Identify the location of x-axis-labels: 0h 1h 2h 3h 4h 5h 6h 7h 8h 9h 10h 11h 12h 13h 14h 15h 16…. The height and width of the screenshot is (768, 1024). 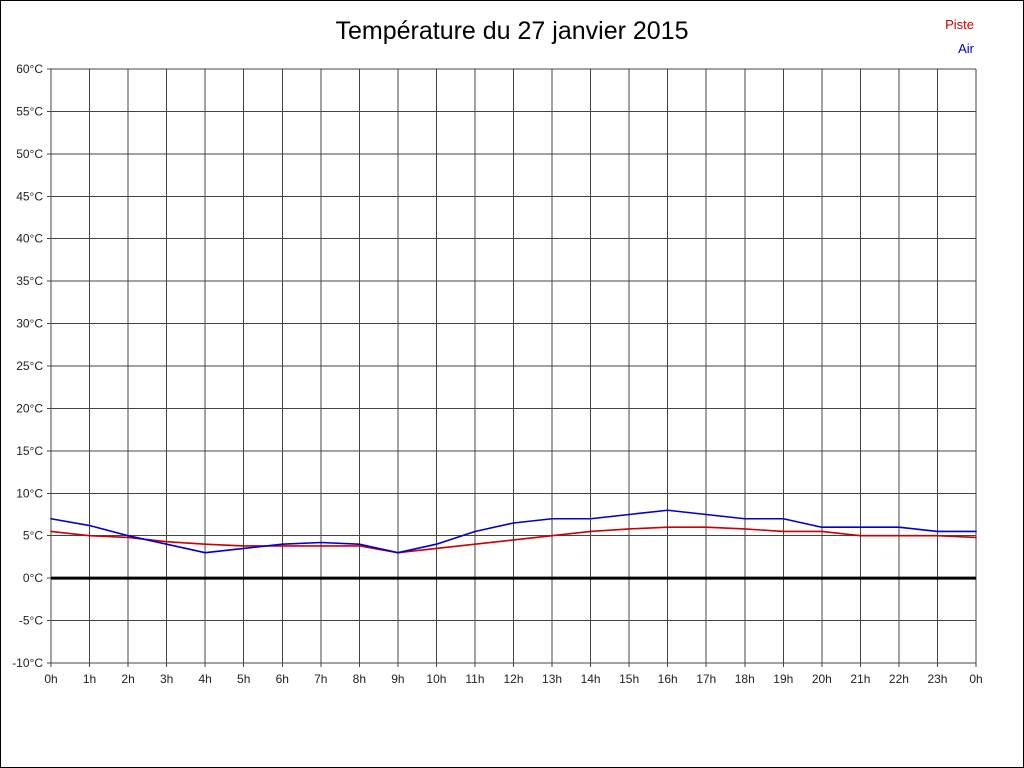
(513, 679).